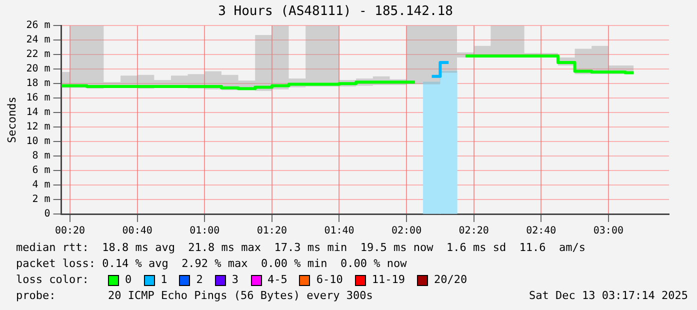 The height and width of the screenshot is (310, 697). Describe the element at coordinates (38, 40) in the screenshot. I see `y-tick-label: 24 m` at that location.